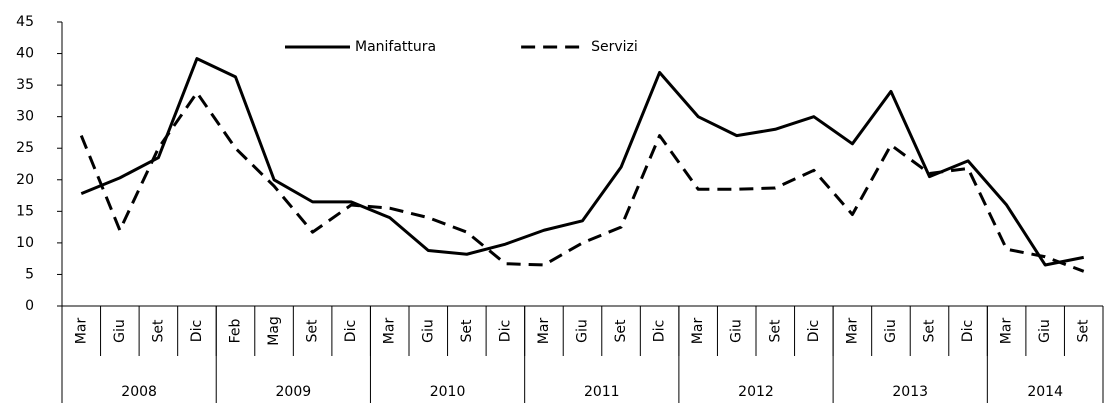 The width and height of the screenshot is (1107, 403). What do you see at coordinates (910, 392) in the screenshot?
I see `group-label: 2013` at bounding box center [910, 392].